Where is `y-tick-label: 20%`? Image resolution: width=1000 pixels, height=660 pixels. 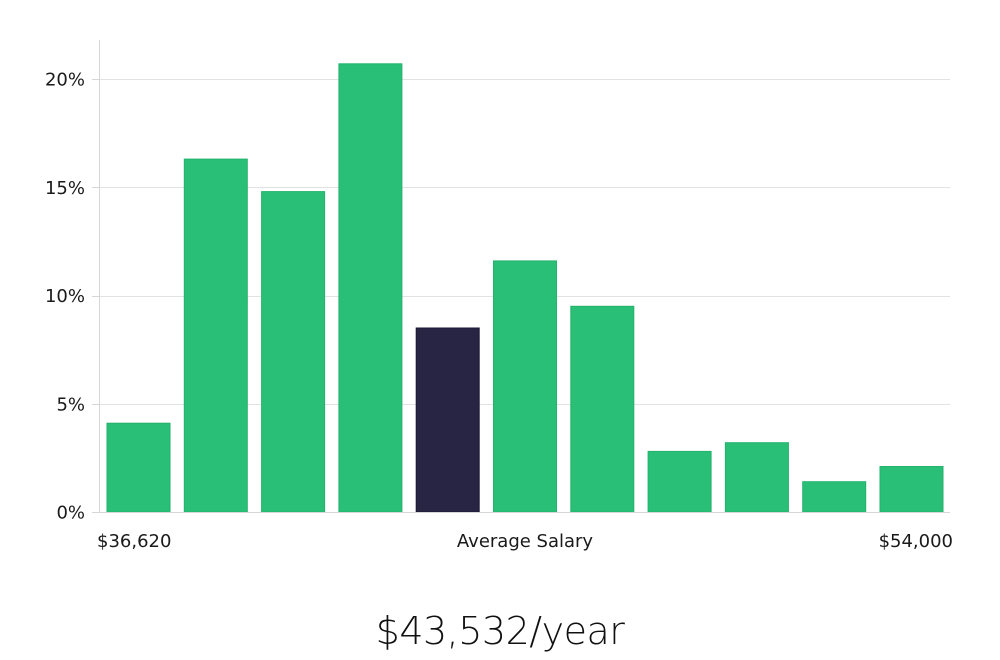
y-tick-label: 20% is located at coordinates (65, 80).